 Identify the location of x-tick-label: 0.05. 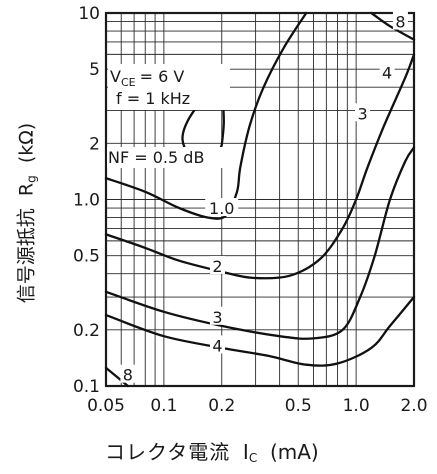
(106, 406).